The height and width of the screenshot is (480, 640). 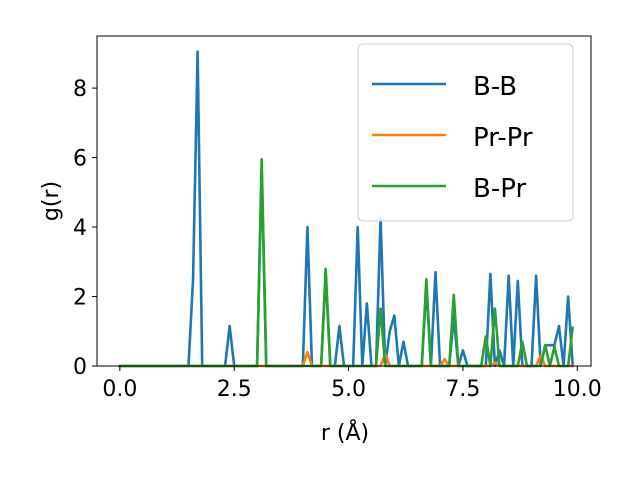 I want to click on y-tick-label: 6, so click(x=80, y=159).